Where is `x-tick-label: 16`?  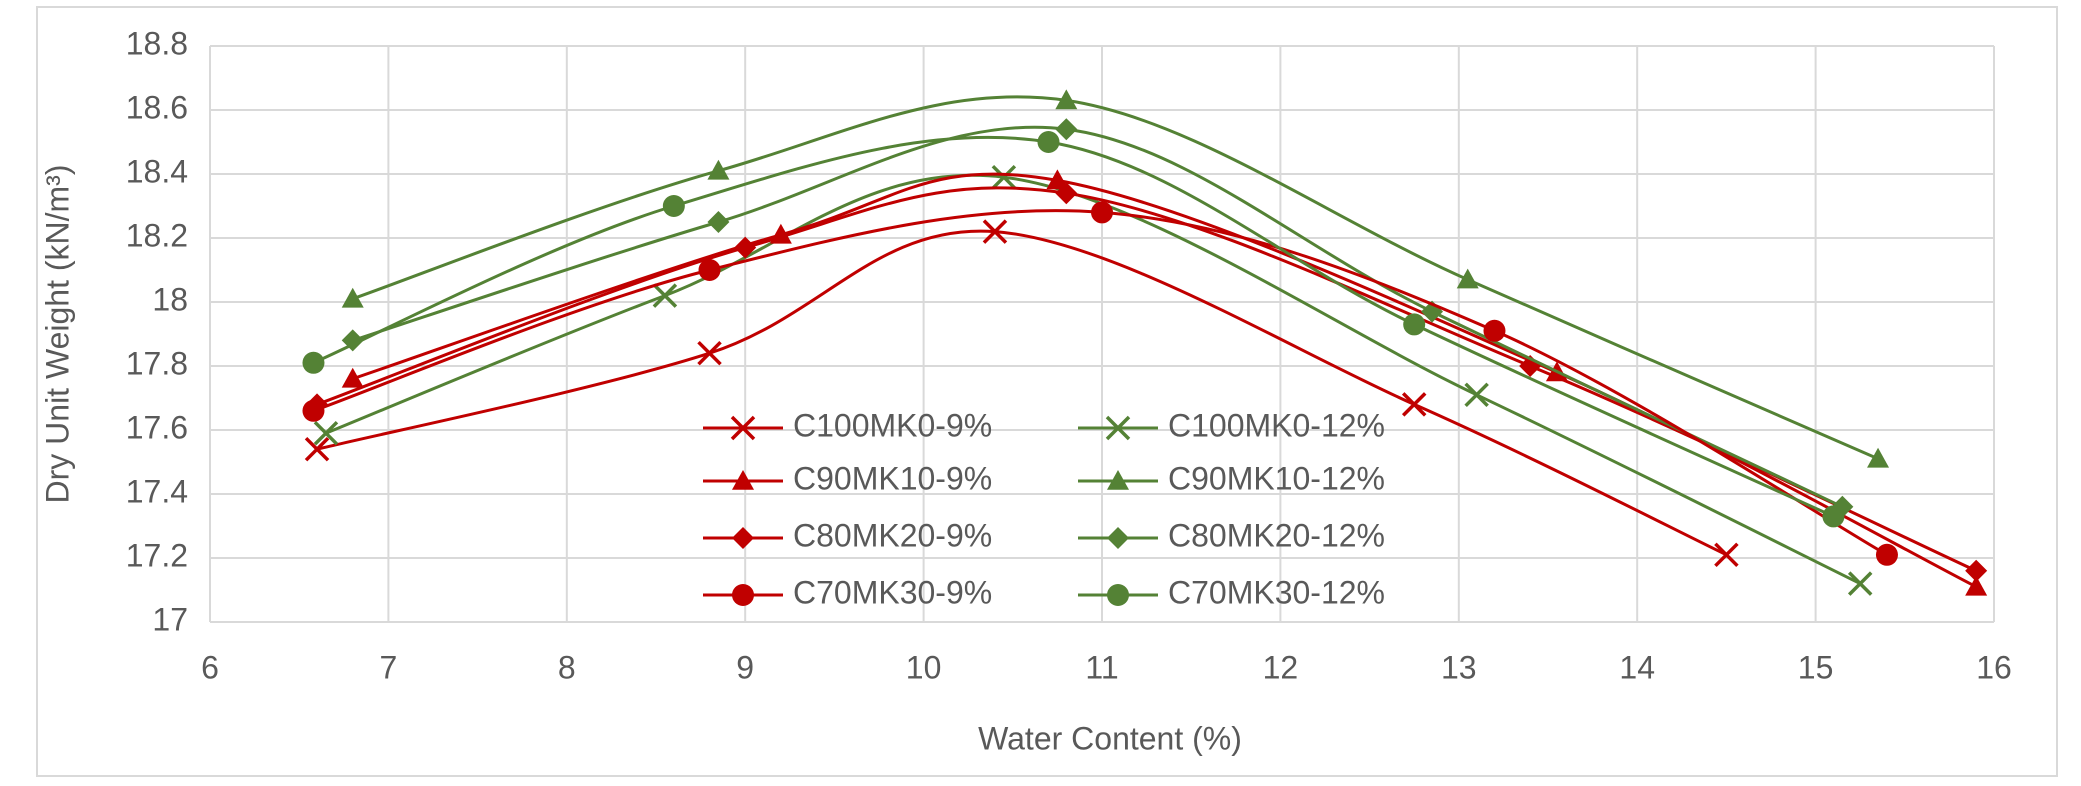 x-tick-label: 16 is located at coordinates (1994, 667).